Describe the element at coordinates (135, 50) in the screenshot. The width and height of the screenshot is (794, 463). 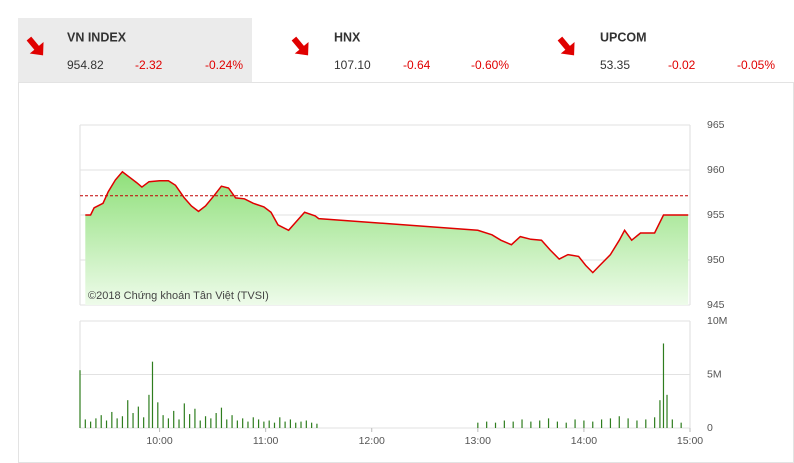
I see `active-tab` at that location.